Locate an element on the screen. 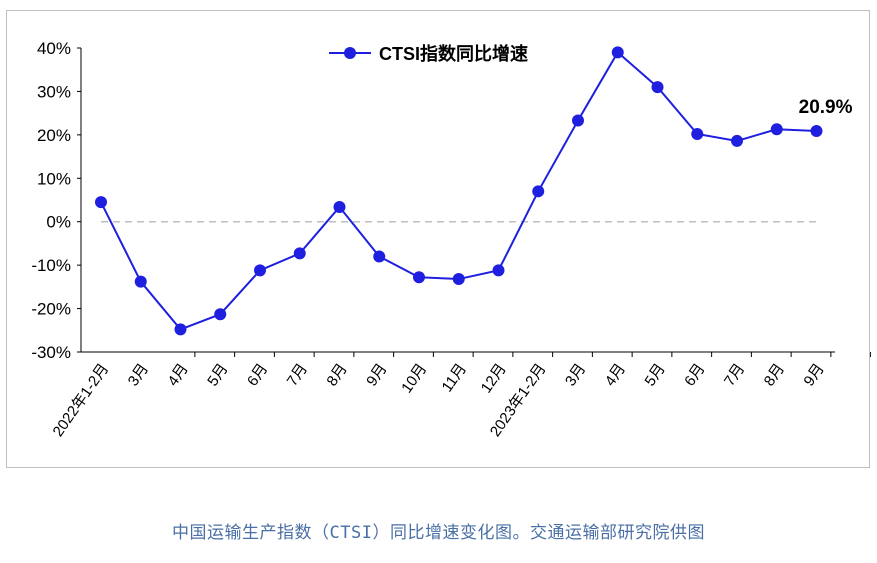  legend-label: CTSI指数同比增速 is located at coordinates (453, 53).